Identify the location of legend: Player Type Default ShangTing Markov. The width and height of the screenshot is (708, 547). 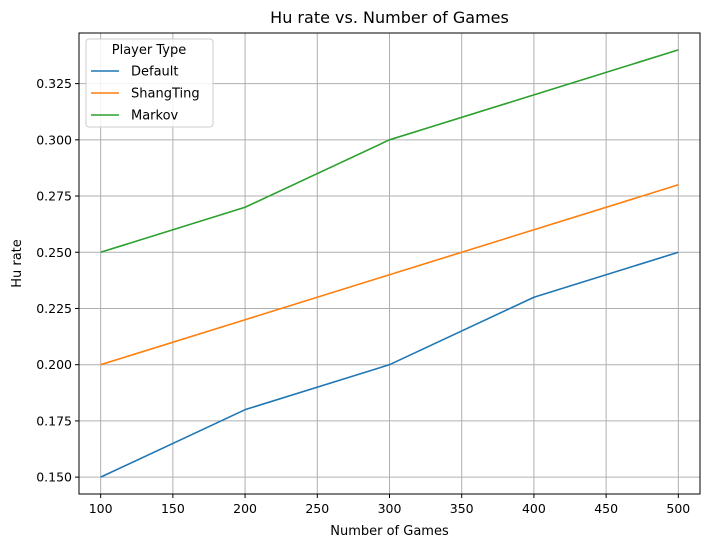
(149, 83).